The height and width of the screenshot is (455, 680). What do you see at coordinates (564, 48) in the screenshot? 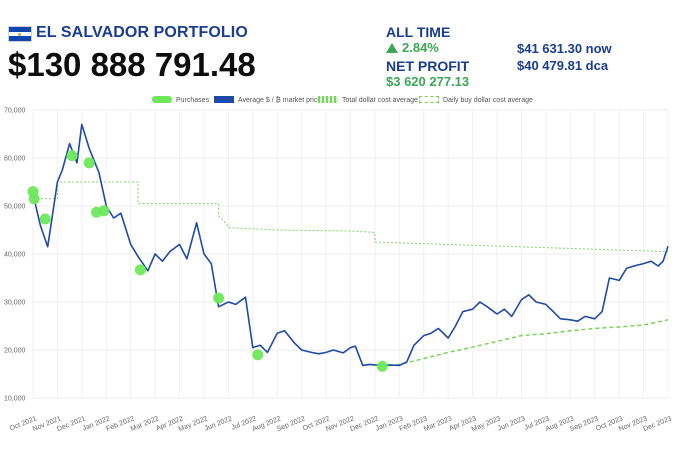
I see `price-now: $41 631.30 now` at bounding box center [564, 48].